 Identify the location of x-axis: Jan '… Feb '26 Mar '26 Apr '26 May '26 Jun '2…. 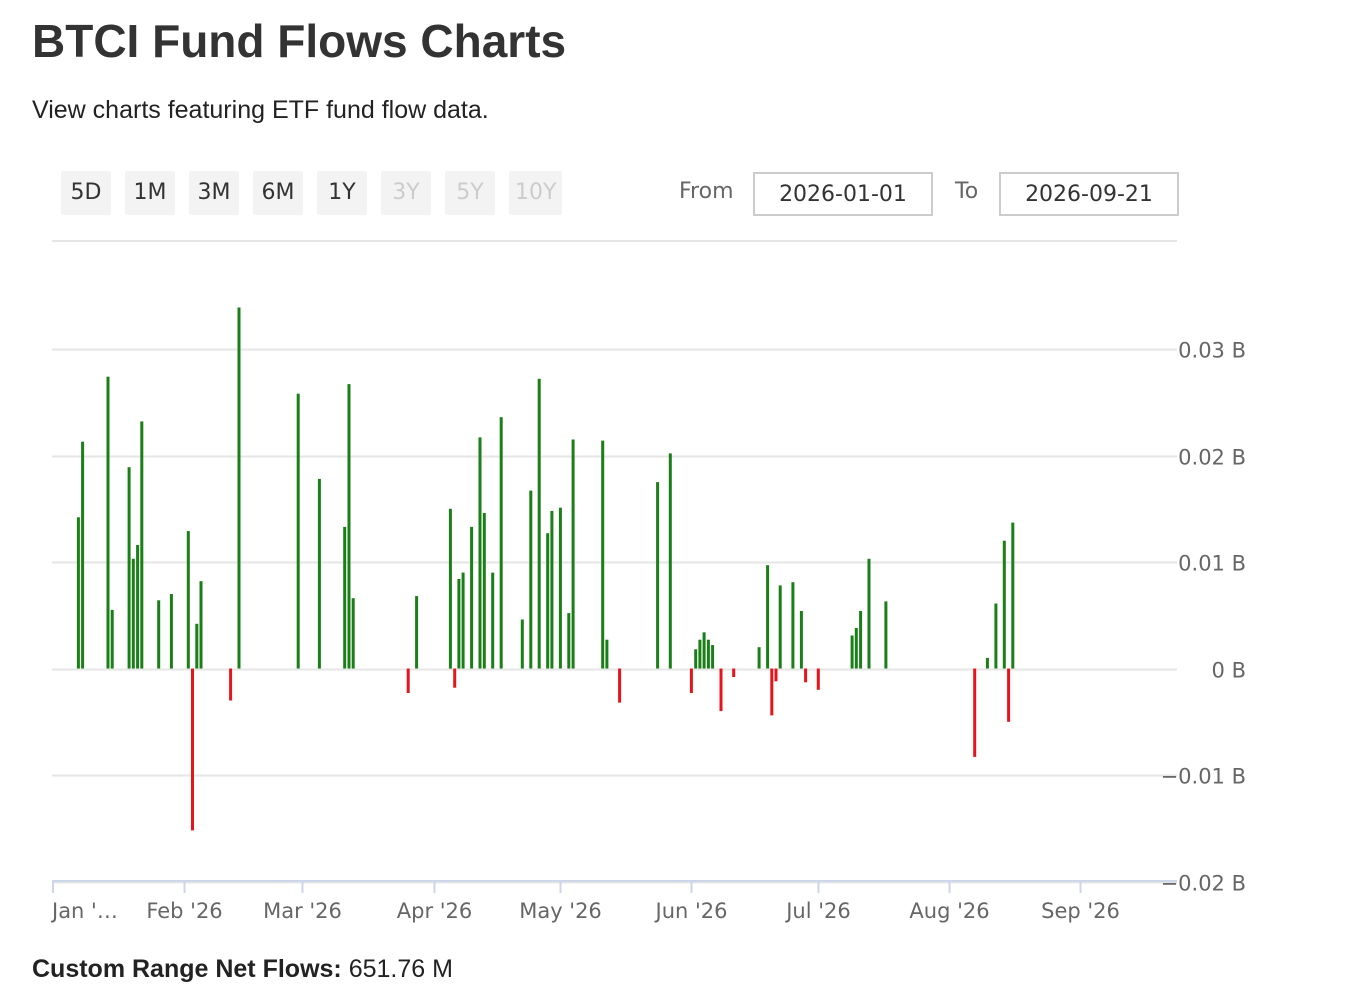
(613, 901).